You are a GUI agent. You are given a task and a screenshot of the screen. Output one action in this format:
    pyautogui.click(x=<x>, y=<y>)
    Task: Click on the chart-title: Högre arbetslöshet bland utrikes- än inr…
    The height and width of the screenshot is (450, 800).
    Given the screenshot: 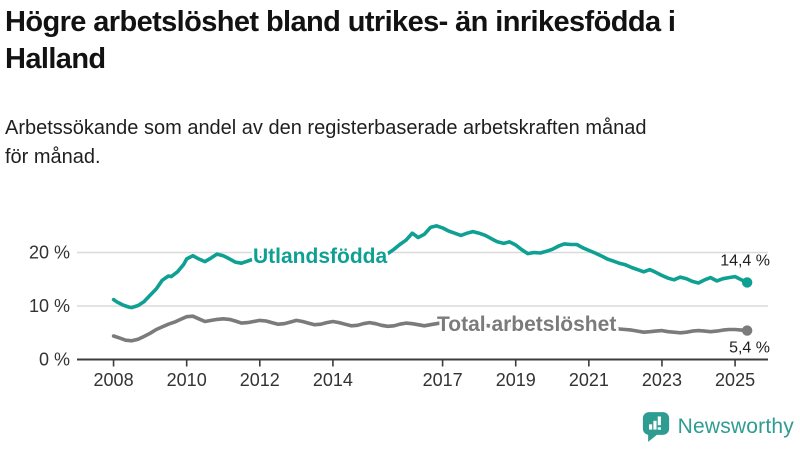 What is the action you would take?
    pyautogui.click(x=340, y=40)
    